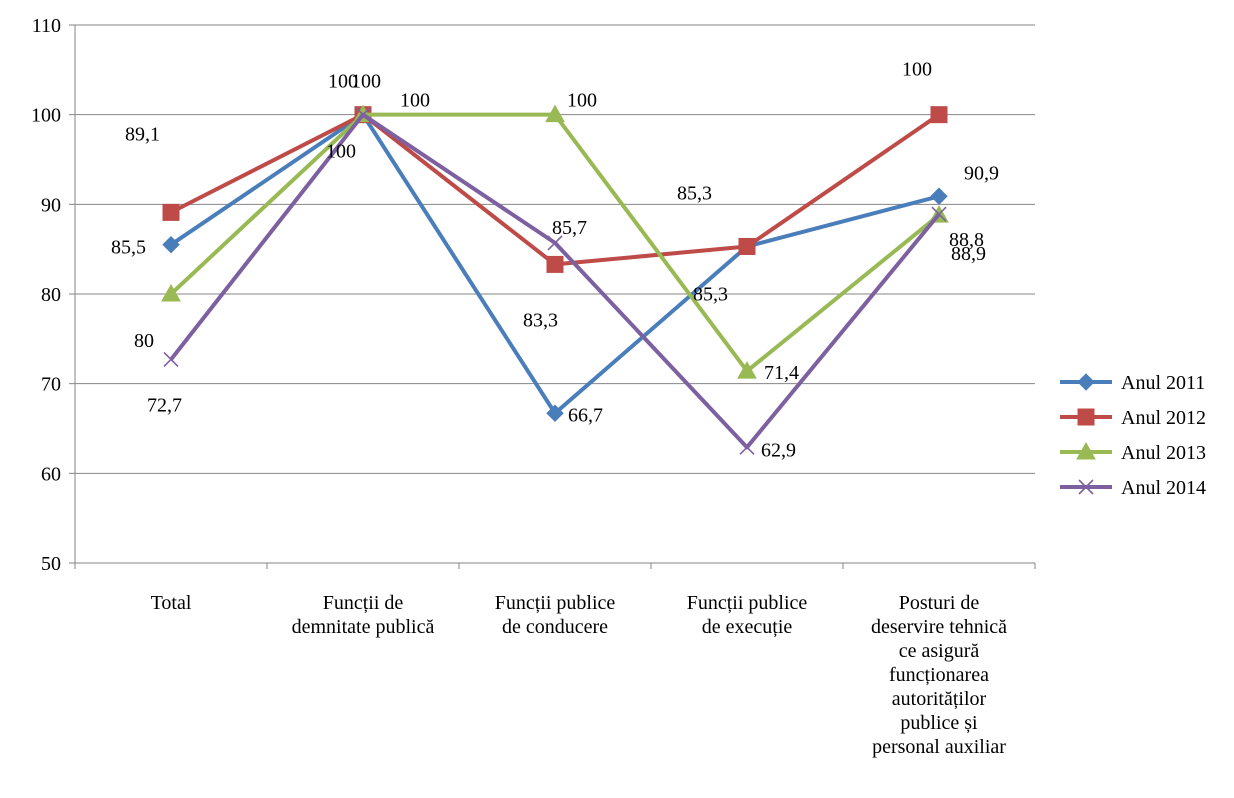 The image size is (1234, 798). I want to click on category-label-line: autorităților, so click(939, 699).